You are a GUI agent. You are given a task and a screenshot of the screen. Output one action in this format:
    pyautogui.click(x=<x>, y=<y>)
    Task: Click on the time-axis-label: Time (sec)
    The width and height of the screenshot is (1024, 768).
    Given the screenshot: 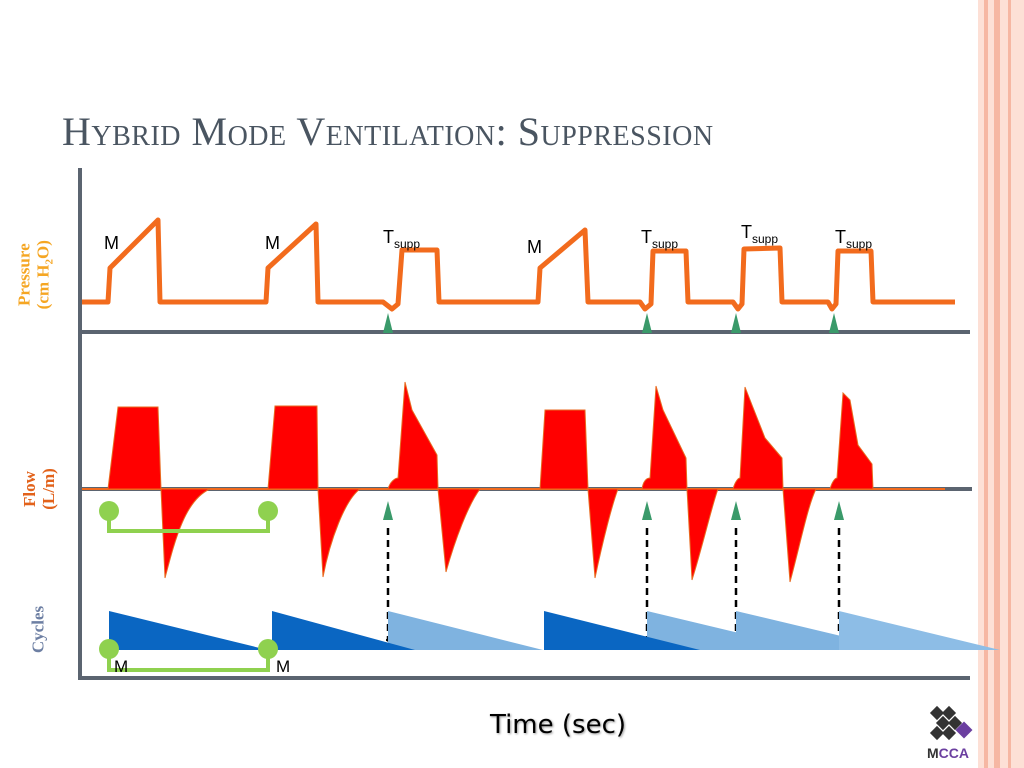 What is the action you would take?
    pyautogui.click(x=558, y=725)
    